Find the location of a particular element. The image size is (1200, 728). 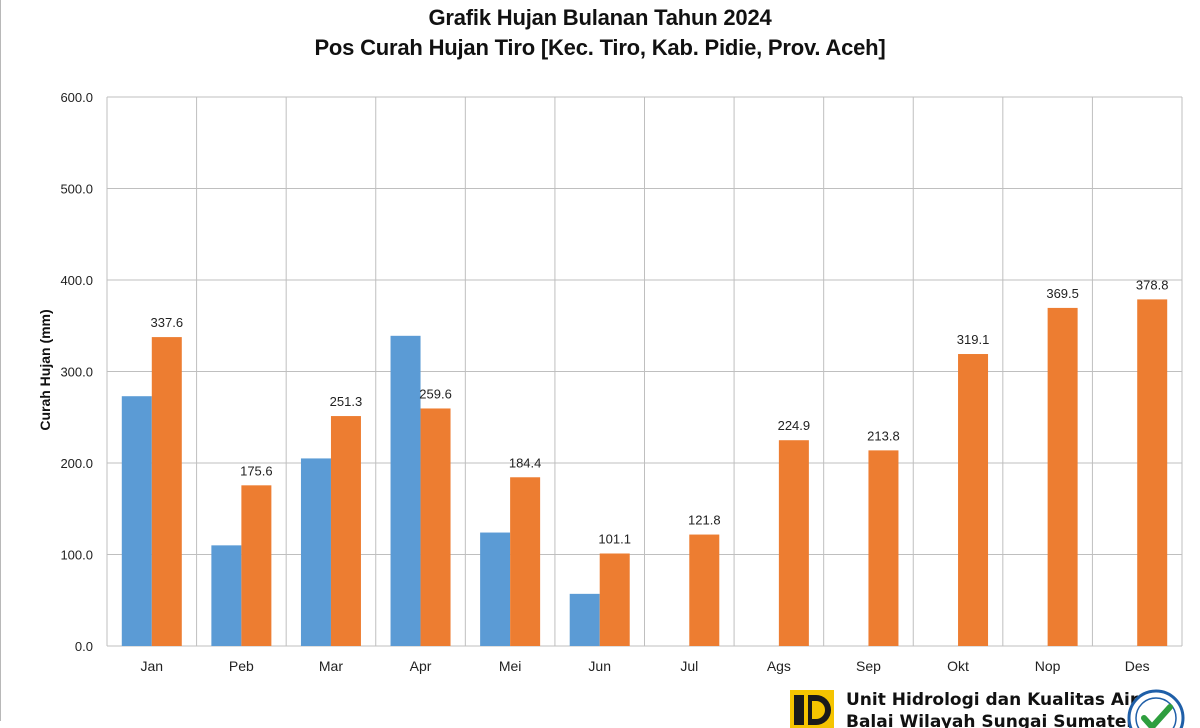

x-tick-label: Apr is located at coordinates (421, 666).